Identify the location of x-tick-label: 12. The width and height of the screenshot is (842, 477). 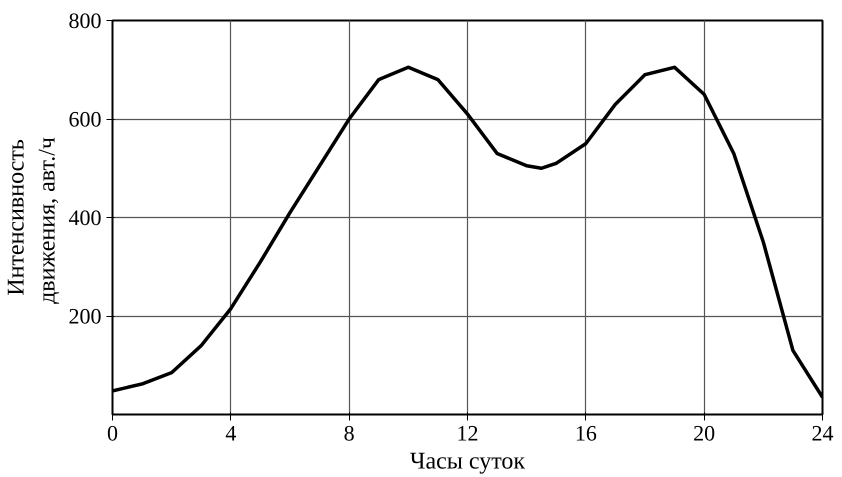
(467, 433).